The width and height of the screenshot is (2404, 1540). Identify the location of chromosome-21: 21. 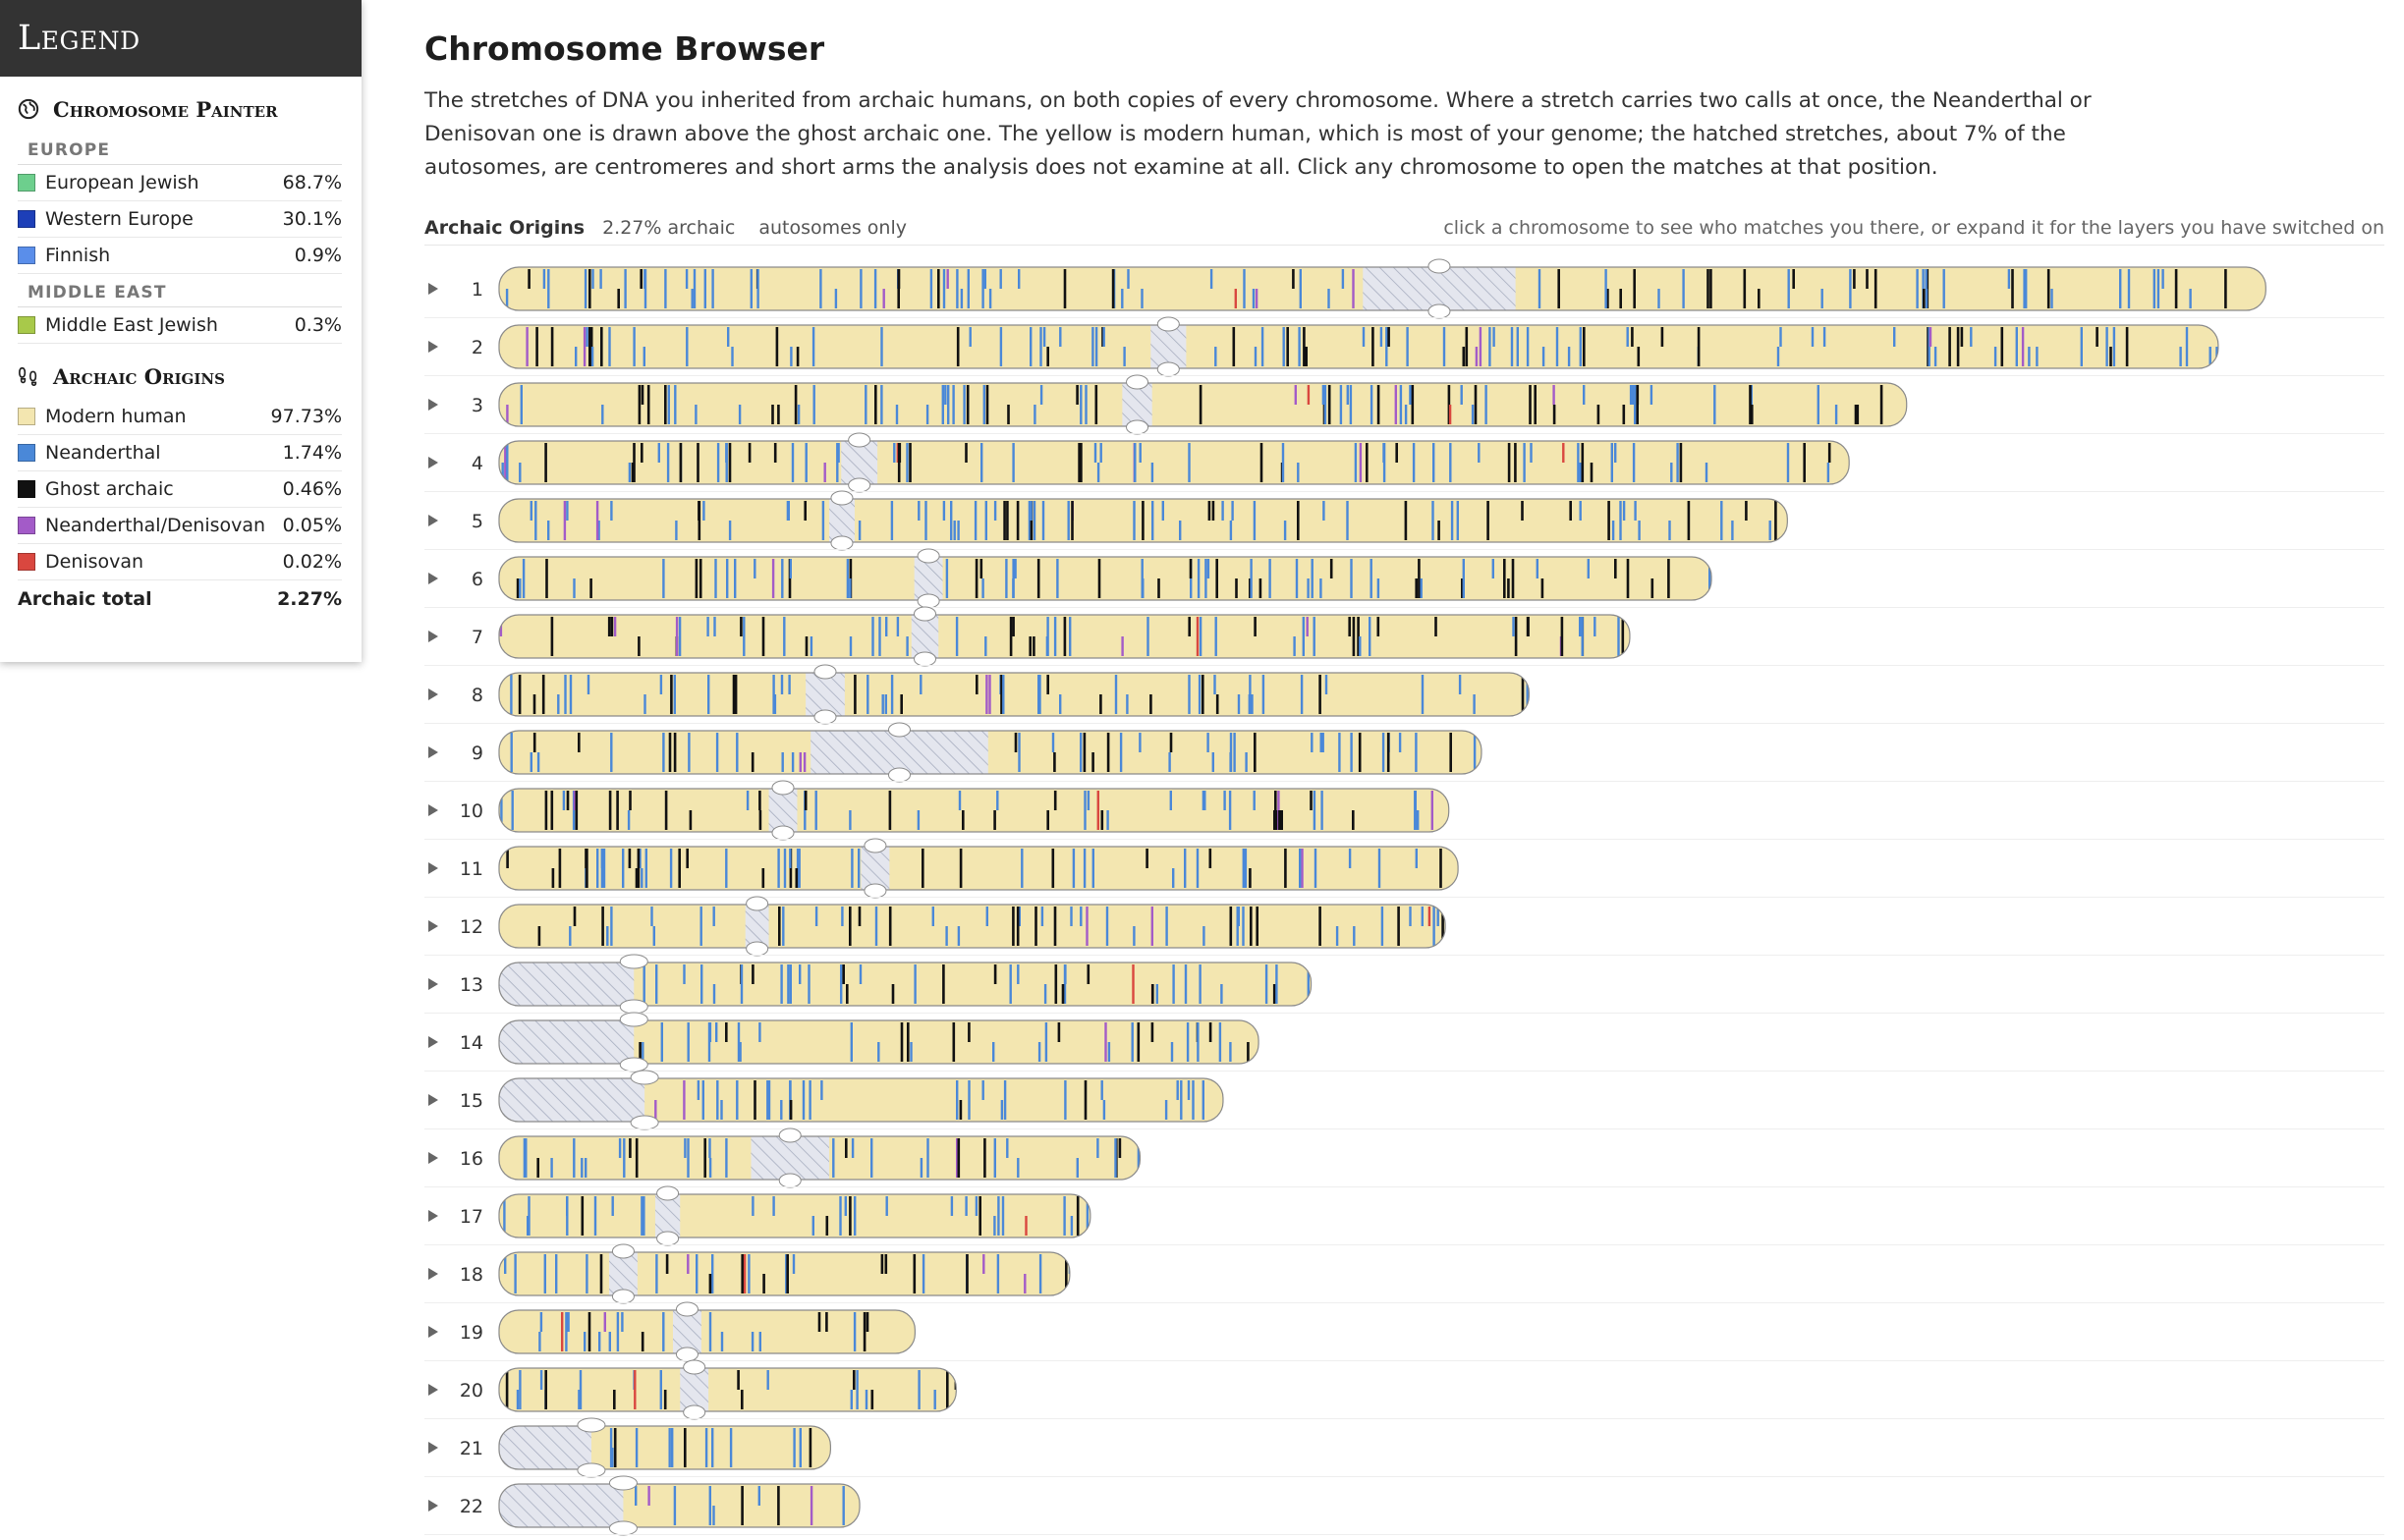
(1404, 1447).